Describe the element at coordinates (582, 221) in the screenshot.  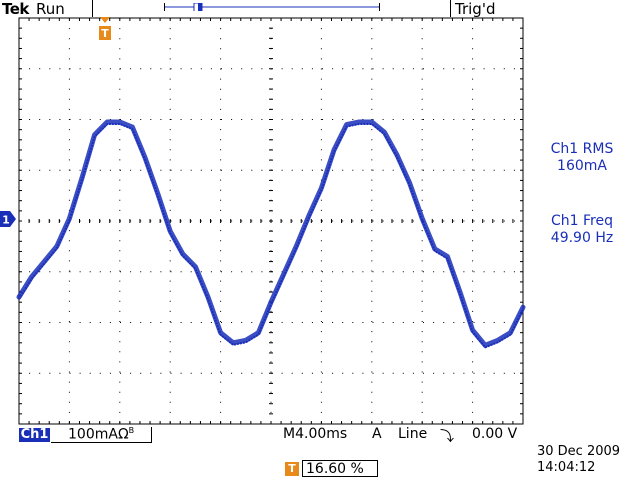
I see `freq-label: Ch1 Freq` at that location.